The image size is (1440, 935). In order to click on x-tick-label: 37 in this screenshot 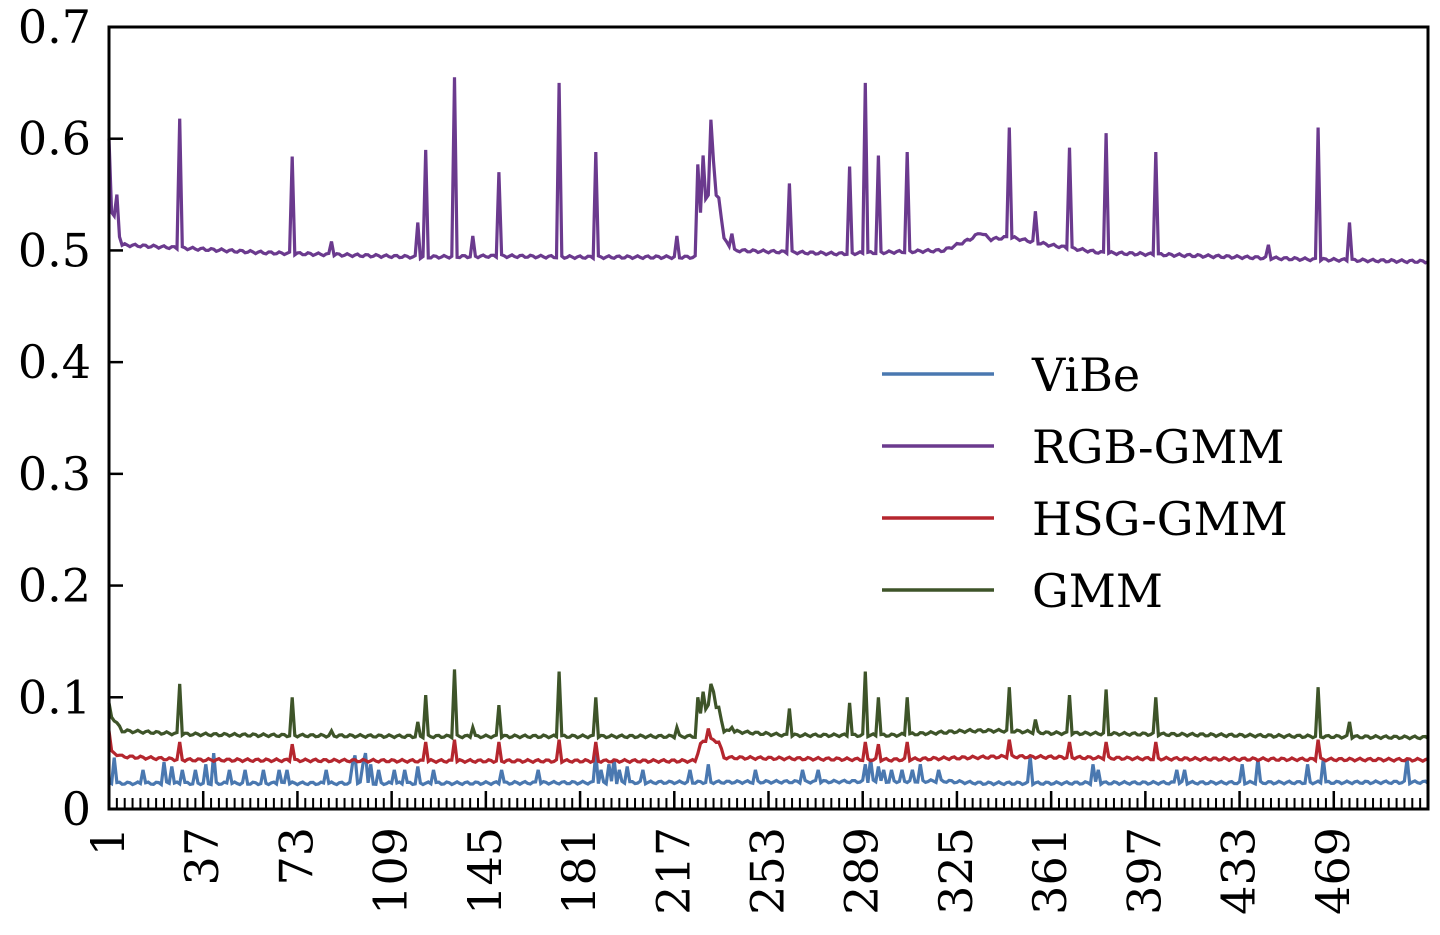, I will do `click(202, 856)`.